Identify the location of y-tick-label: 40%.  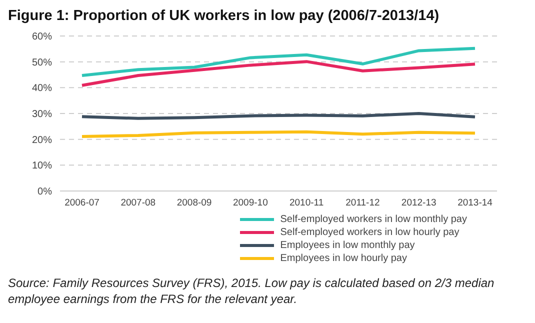
(42, 88).